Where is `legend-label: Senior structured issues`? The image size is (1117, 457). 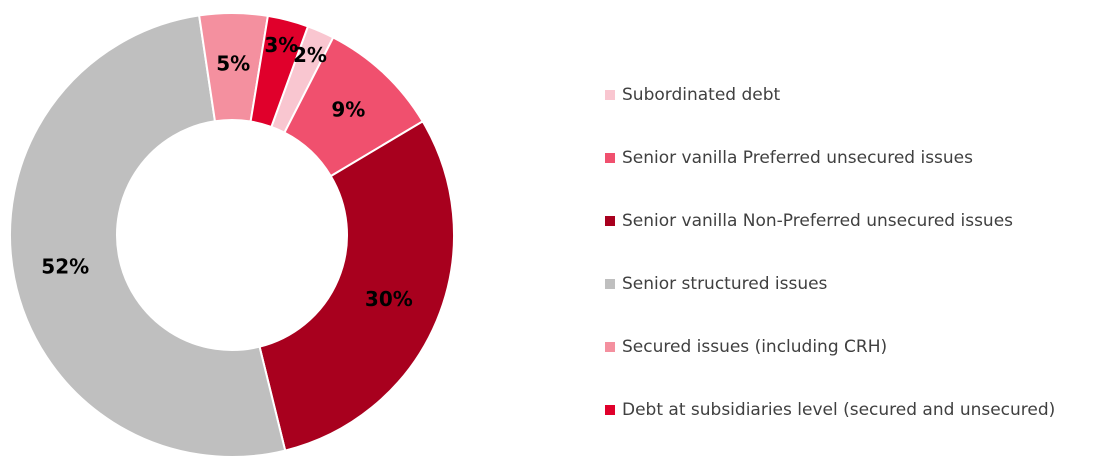
legend-label: Senior structured issues is located at coordinates (725, 284).